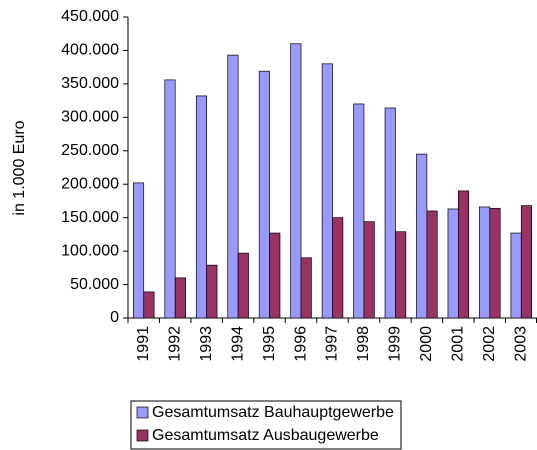 The width and height of the screenshot is (537, 450). What do you see at coordinates (90, 217) in the screenshot?
I see `y-tick-label: 150.000` at bounding box center [90, 217].